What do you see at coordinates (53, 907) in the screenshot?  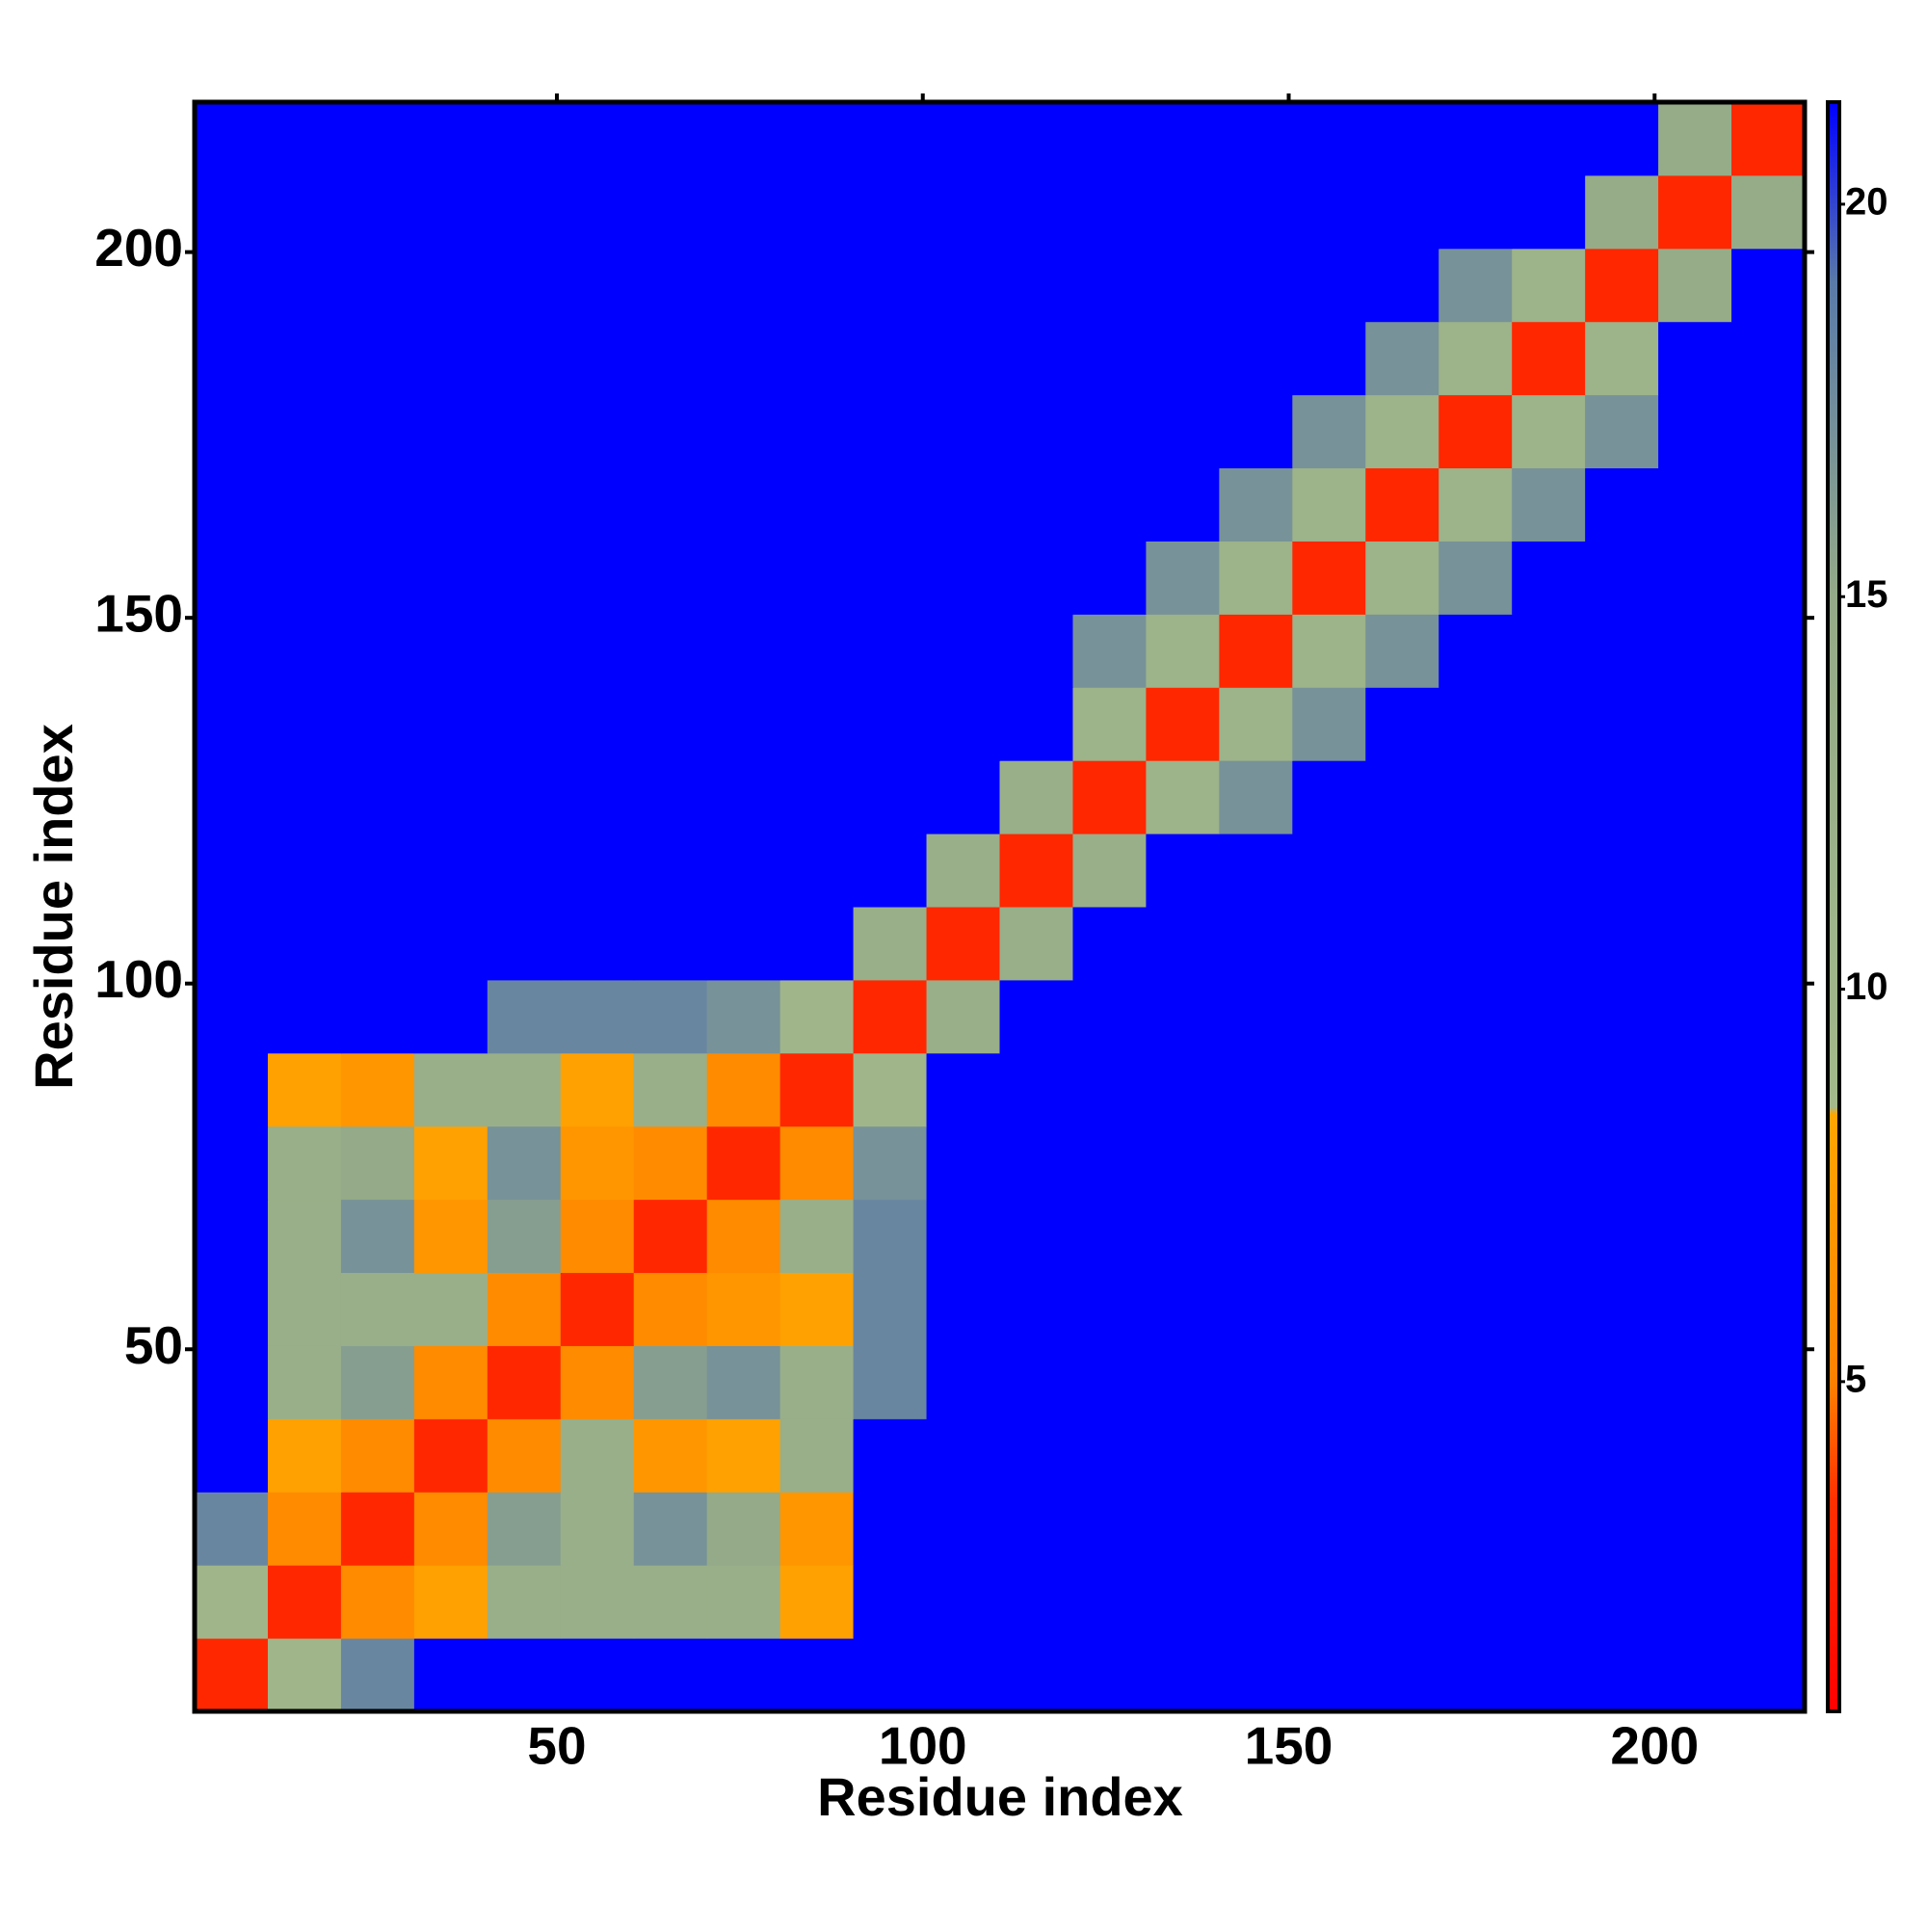 I see `y-axis-title: Residue index` at bounding box center [53, 907].